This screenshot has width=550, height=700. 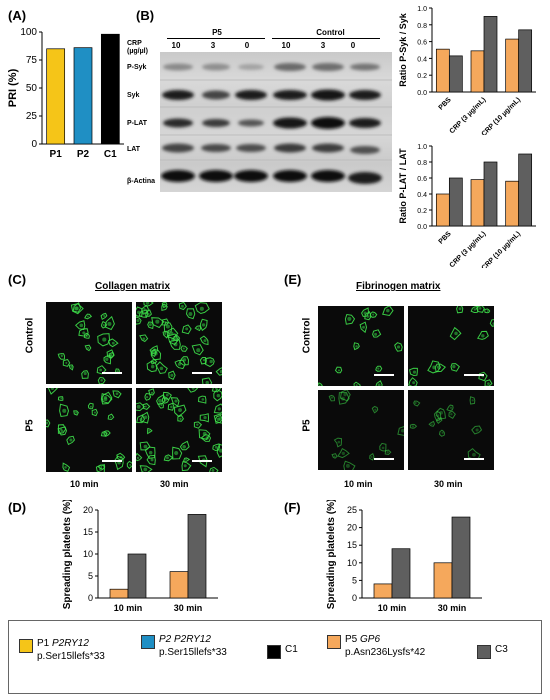 What do you see at coordinates (334, 642) in the screenshot?
I see `legend-swatch-p5` at bounding box center [334, 642].